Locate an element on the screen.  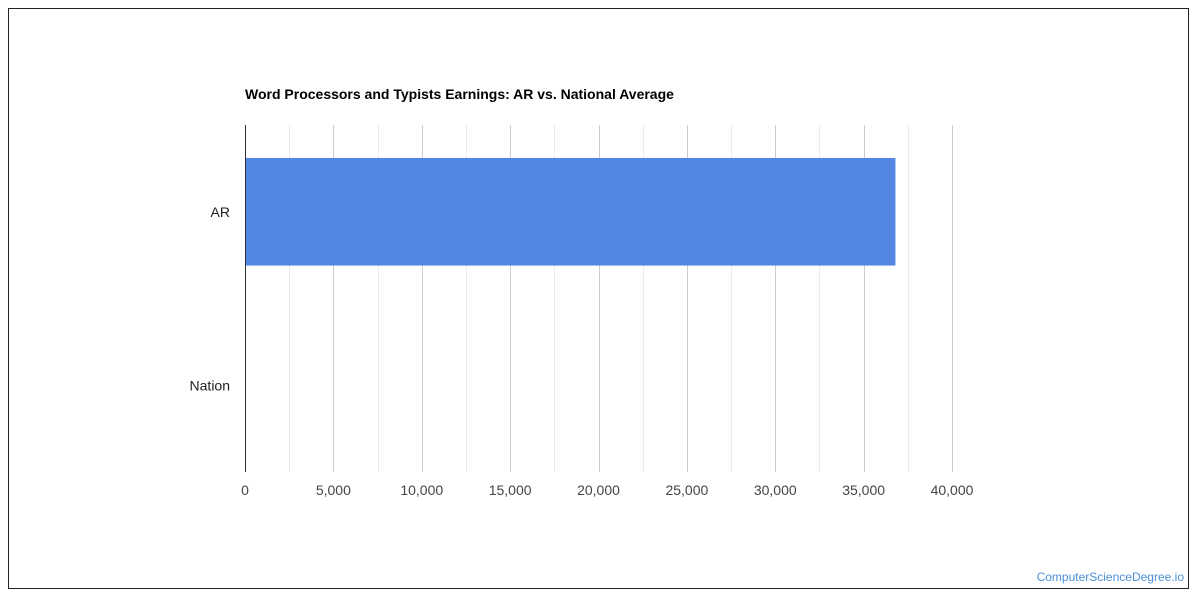
site-watermark: ComputerScienceDegree.io is located at coordinates (1110, 577).